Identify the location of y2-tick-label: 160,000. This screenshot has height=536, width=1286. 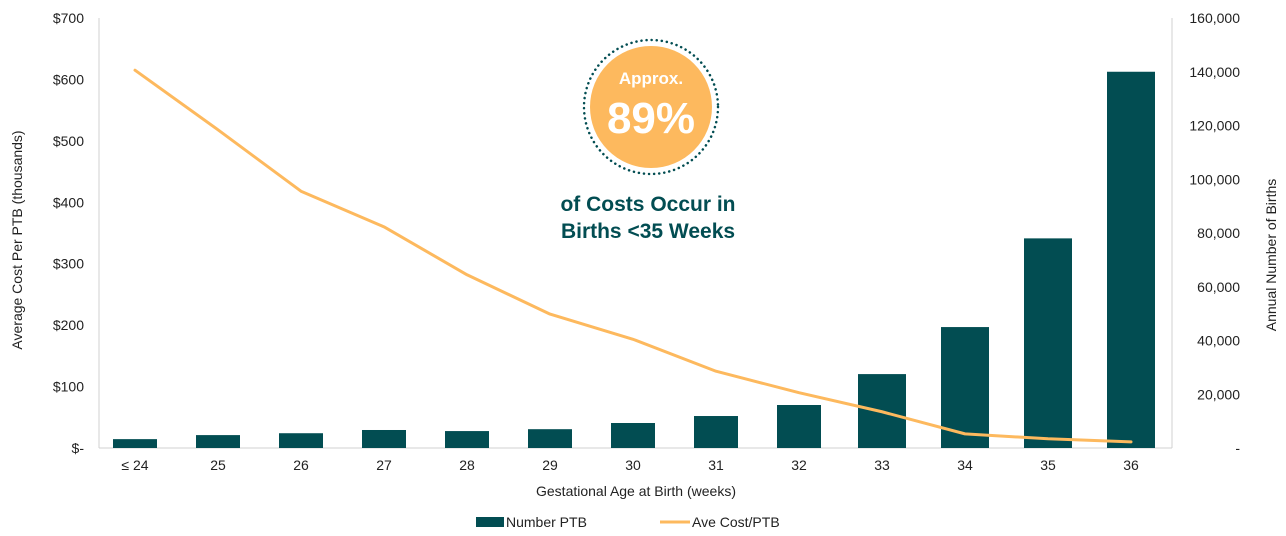
(1214, 18).